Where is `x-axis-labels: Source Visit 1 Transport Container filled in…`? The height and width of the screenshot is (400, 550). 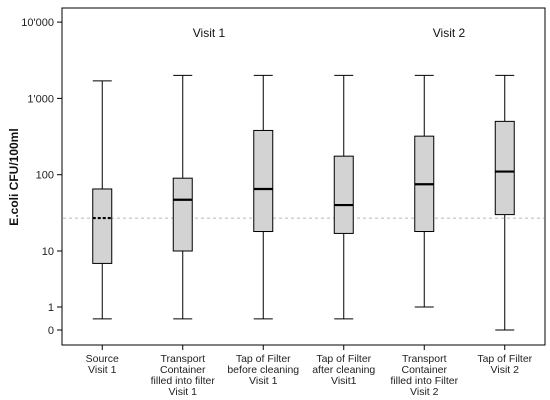
x-axis-labels: Source Visit 1 Transport Container filled in… is located at coordinates (309, 371).